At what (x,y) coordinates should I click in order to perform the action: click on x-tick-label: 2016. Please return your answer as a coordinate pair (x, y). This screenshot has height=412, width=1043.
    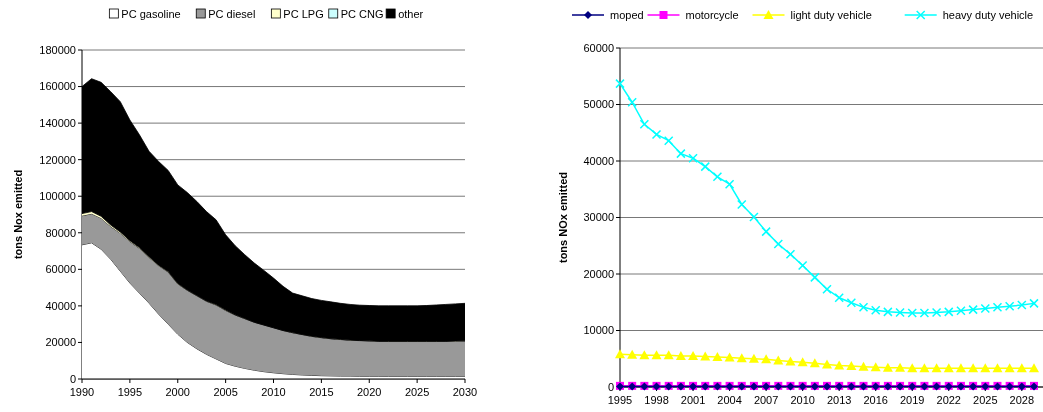
    Looking at the image, I should click on (875, 400).